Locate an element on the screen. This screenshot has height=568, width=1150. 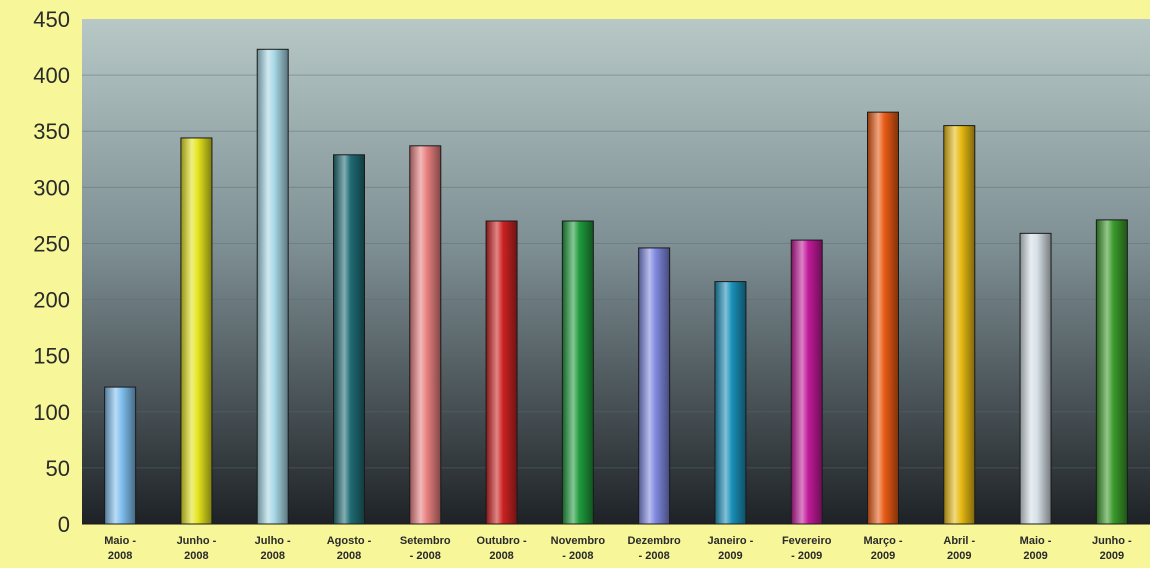
x-tick-label: Maio -2009 is located at coordinates (1036, 548).